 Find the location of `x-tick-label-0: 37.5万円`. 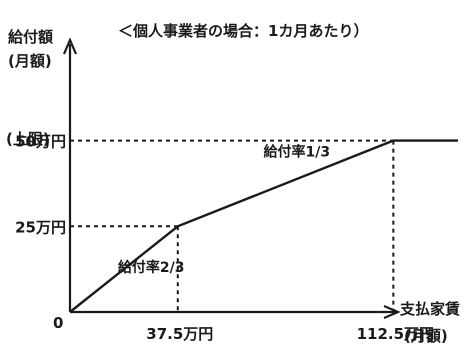

x-tick-label-0: 37.5万円 is located at coordinates (179, 334).